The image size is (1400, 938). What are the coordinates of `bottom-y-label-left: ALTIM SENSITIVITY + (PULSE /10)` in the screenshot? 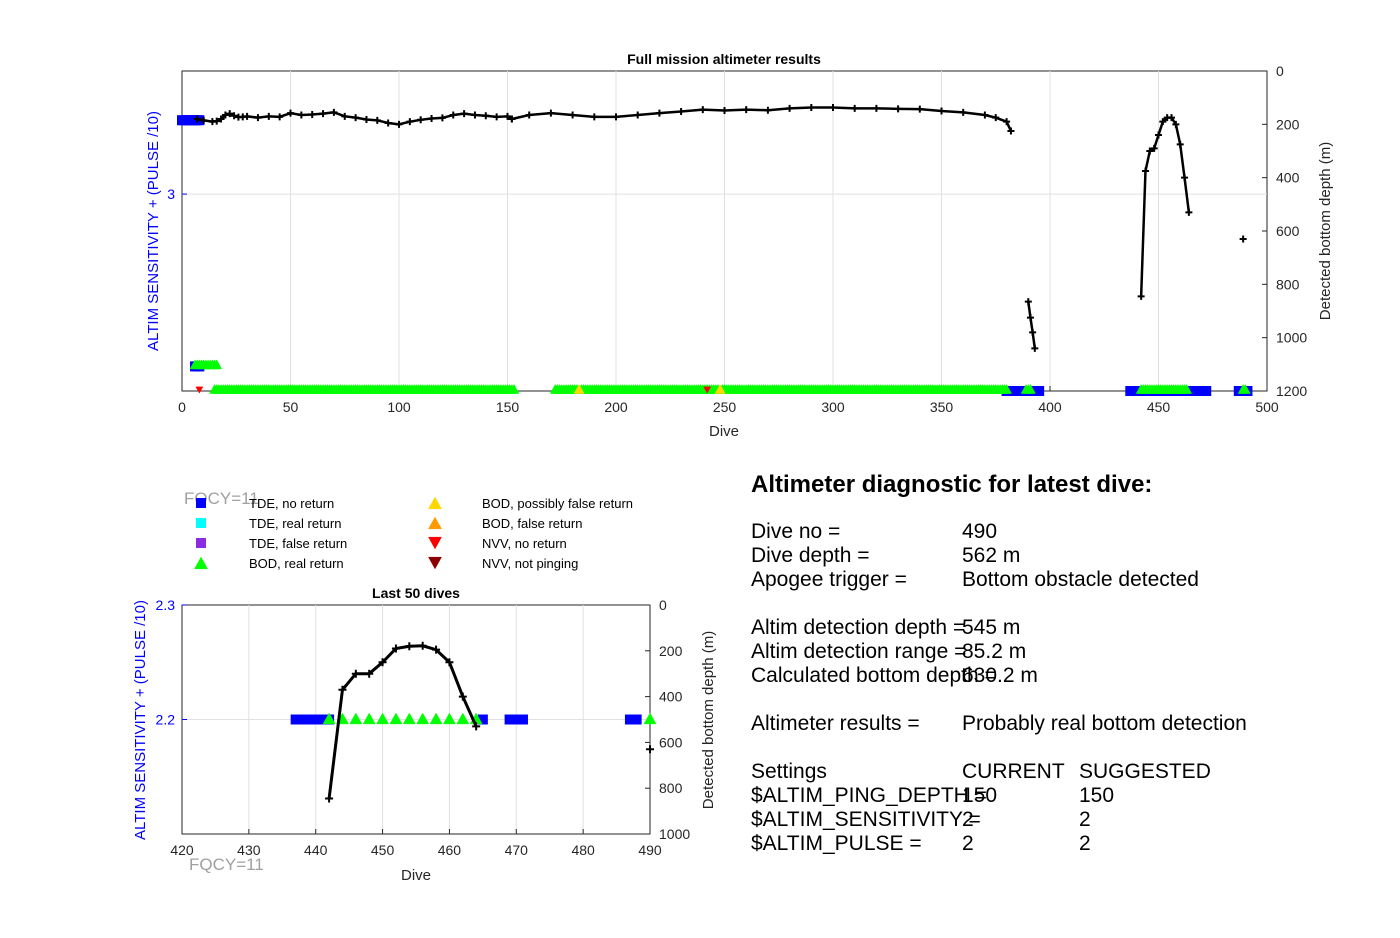 It's located at (140, 720).